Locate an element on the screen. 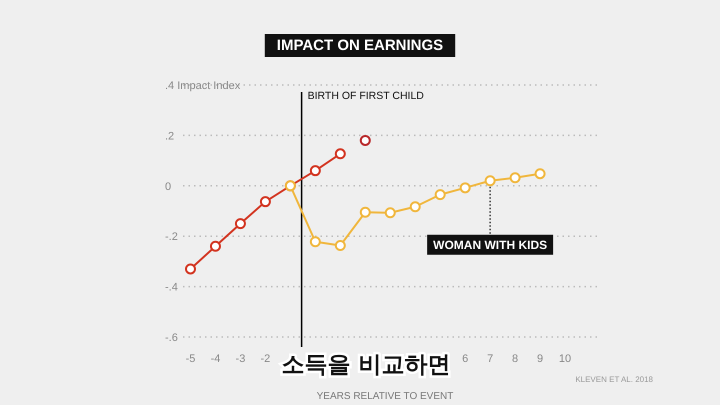 Image resolution: width=720 pixels, height=405 pixels. x-axis-title: YEARS RELATIVE TO EVENT is located at coordinates (385, 396).